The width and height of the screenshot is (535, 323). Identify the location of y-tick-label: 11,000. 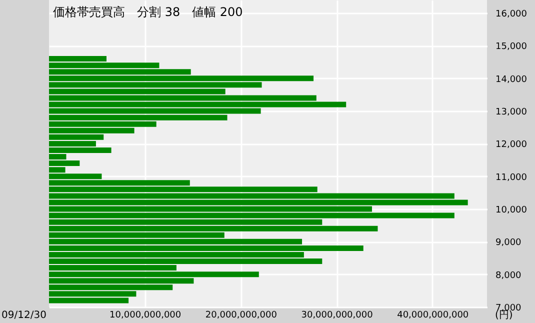
(512, 177).